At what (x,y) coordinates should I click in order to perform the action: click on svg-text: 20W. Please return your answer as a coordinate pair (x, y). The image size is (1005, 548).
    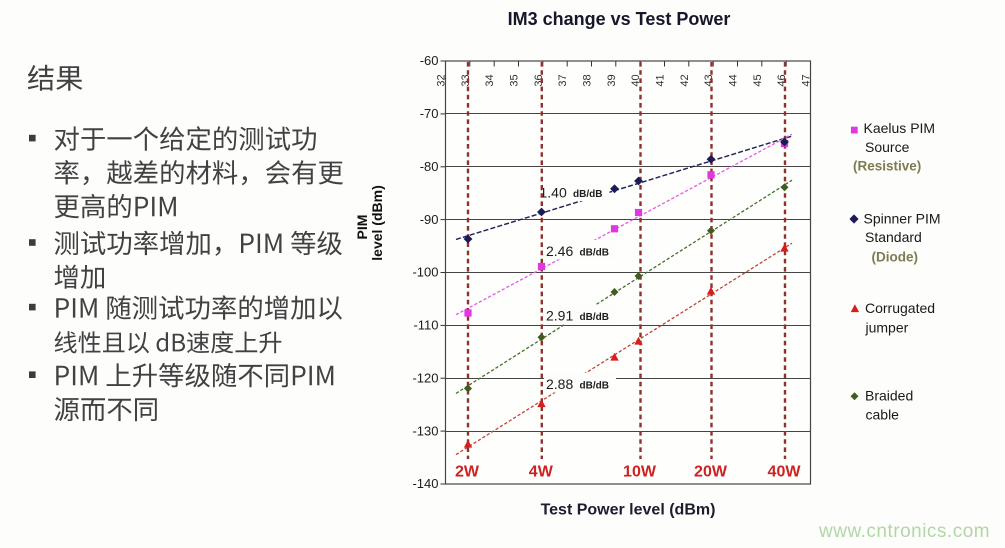
    Looking at the image, I should click on (711, 472).